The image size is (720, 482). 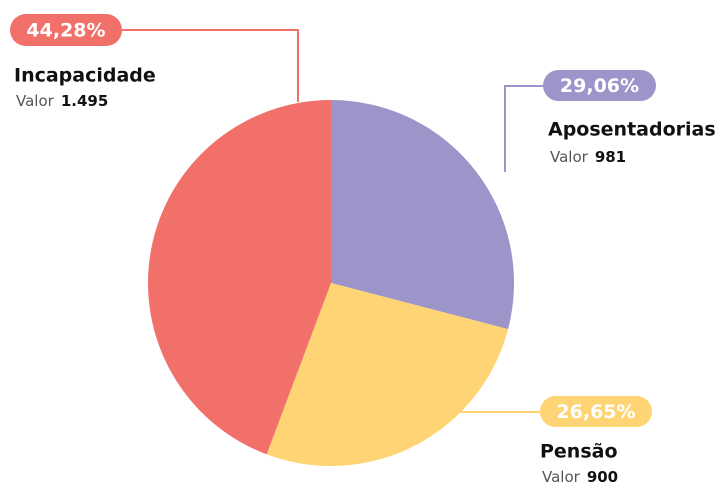 I want to click on value-text: Valor 981, so click(x=588, y=157).